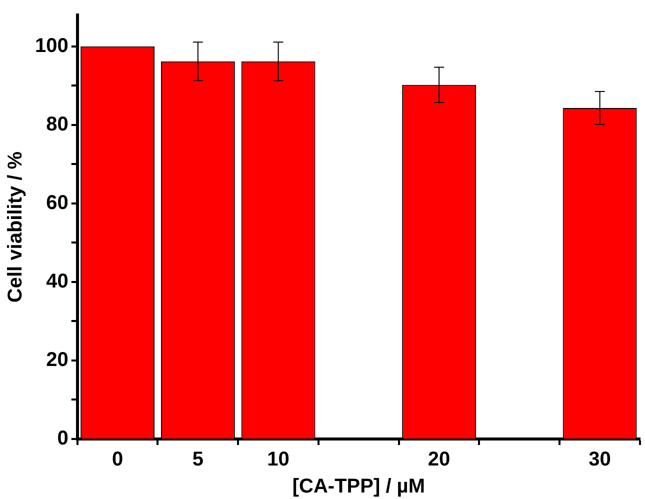  I want to click on y-tick-label: 0, so click(62, 439).